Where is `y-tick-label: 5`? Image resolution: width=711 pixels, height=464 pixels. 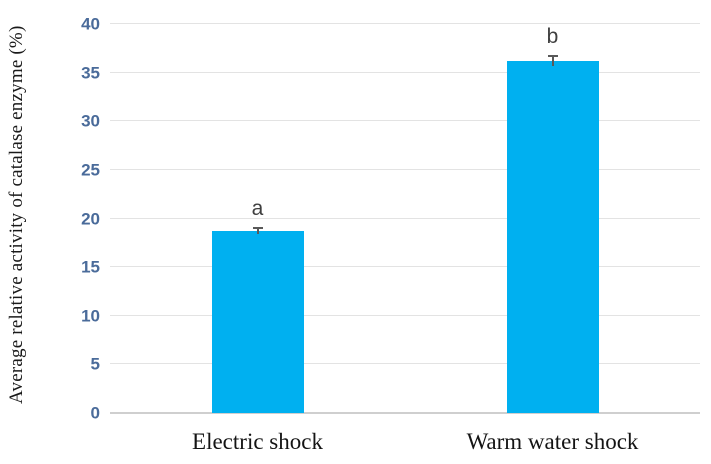
y-tick-label: 5 is located at coordinates (95, 364).